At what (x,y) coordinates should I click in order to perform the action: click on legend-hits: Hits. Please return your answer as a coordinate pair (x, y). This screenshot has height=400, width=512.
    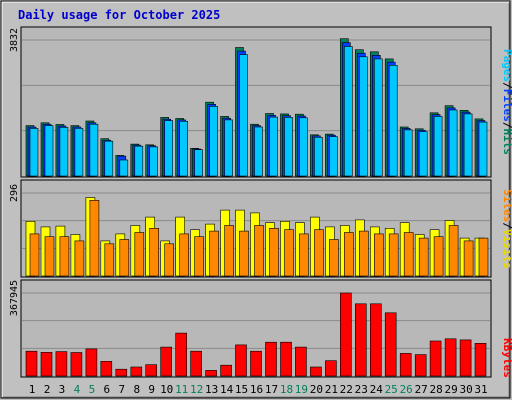
    Looking at the image, I should click on (506, 142).